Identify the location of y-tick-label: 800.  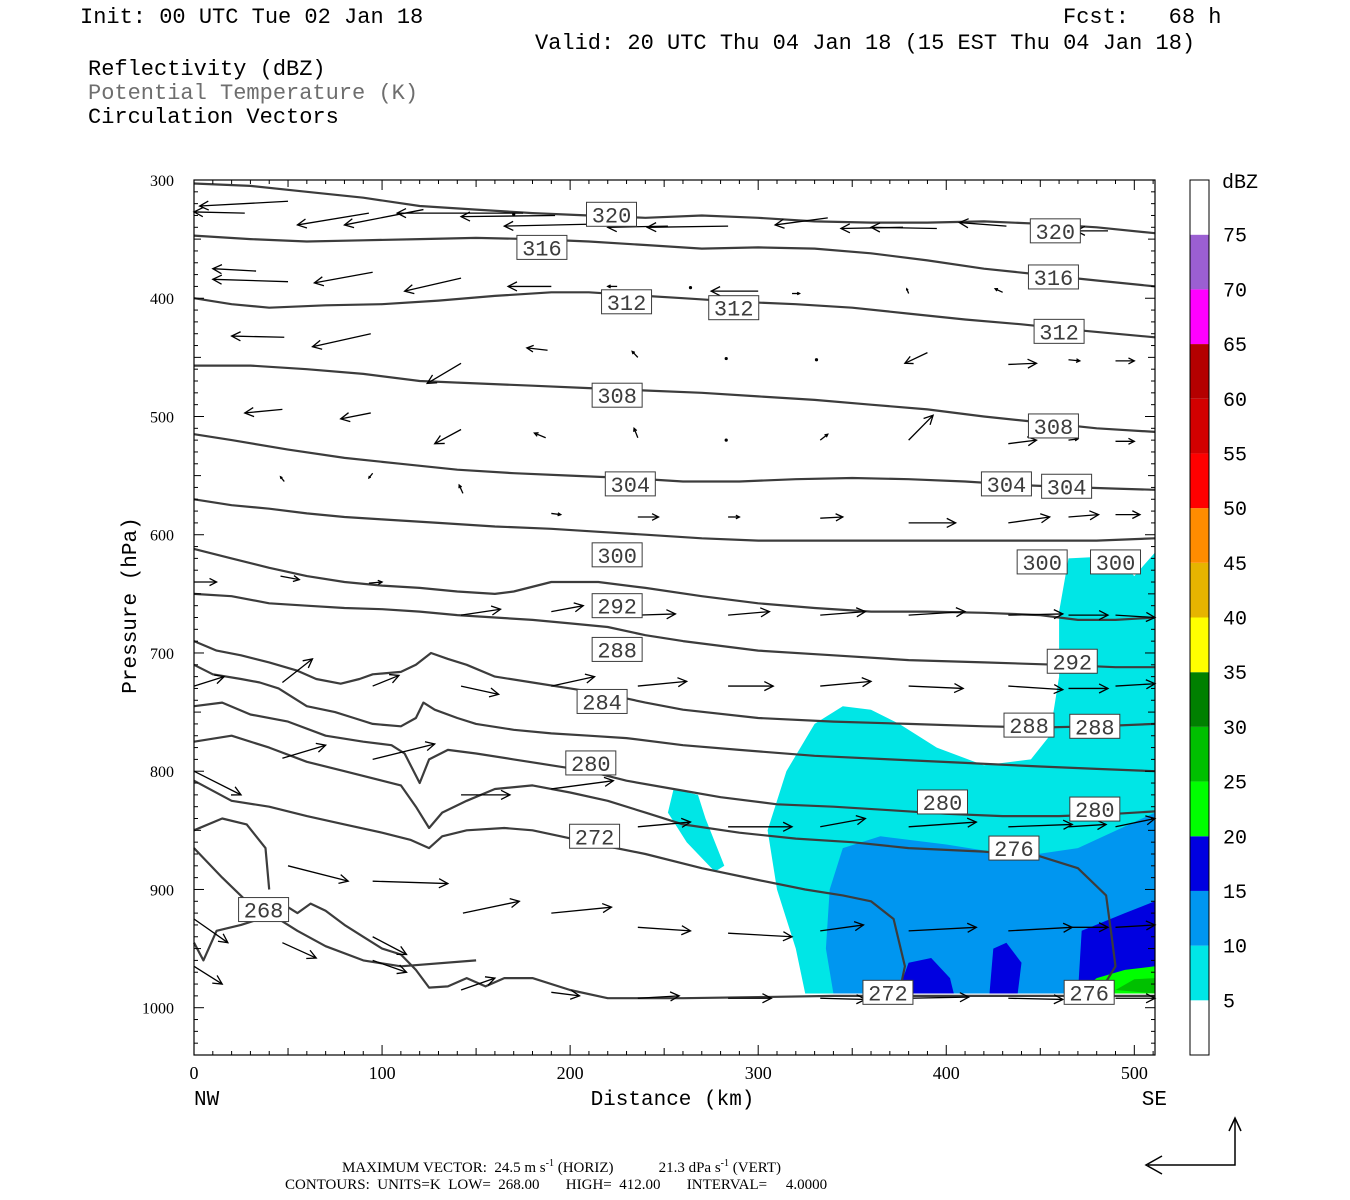
(162, 772).